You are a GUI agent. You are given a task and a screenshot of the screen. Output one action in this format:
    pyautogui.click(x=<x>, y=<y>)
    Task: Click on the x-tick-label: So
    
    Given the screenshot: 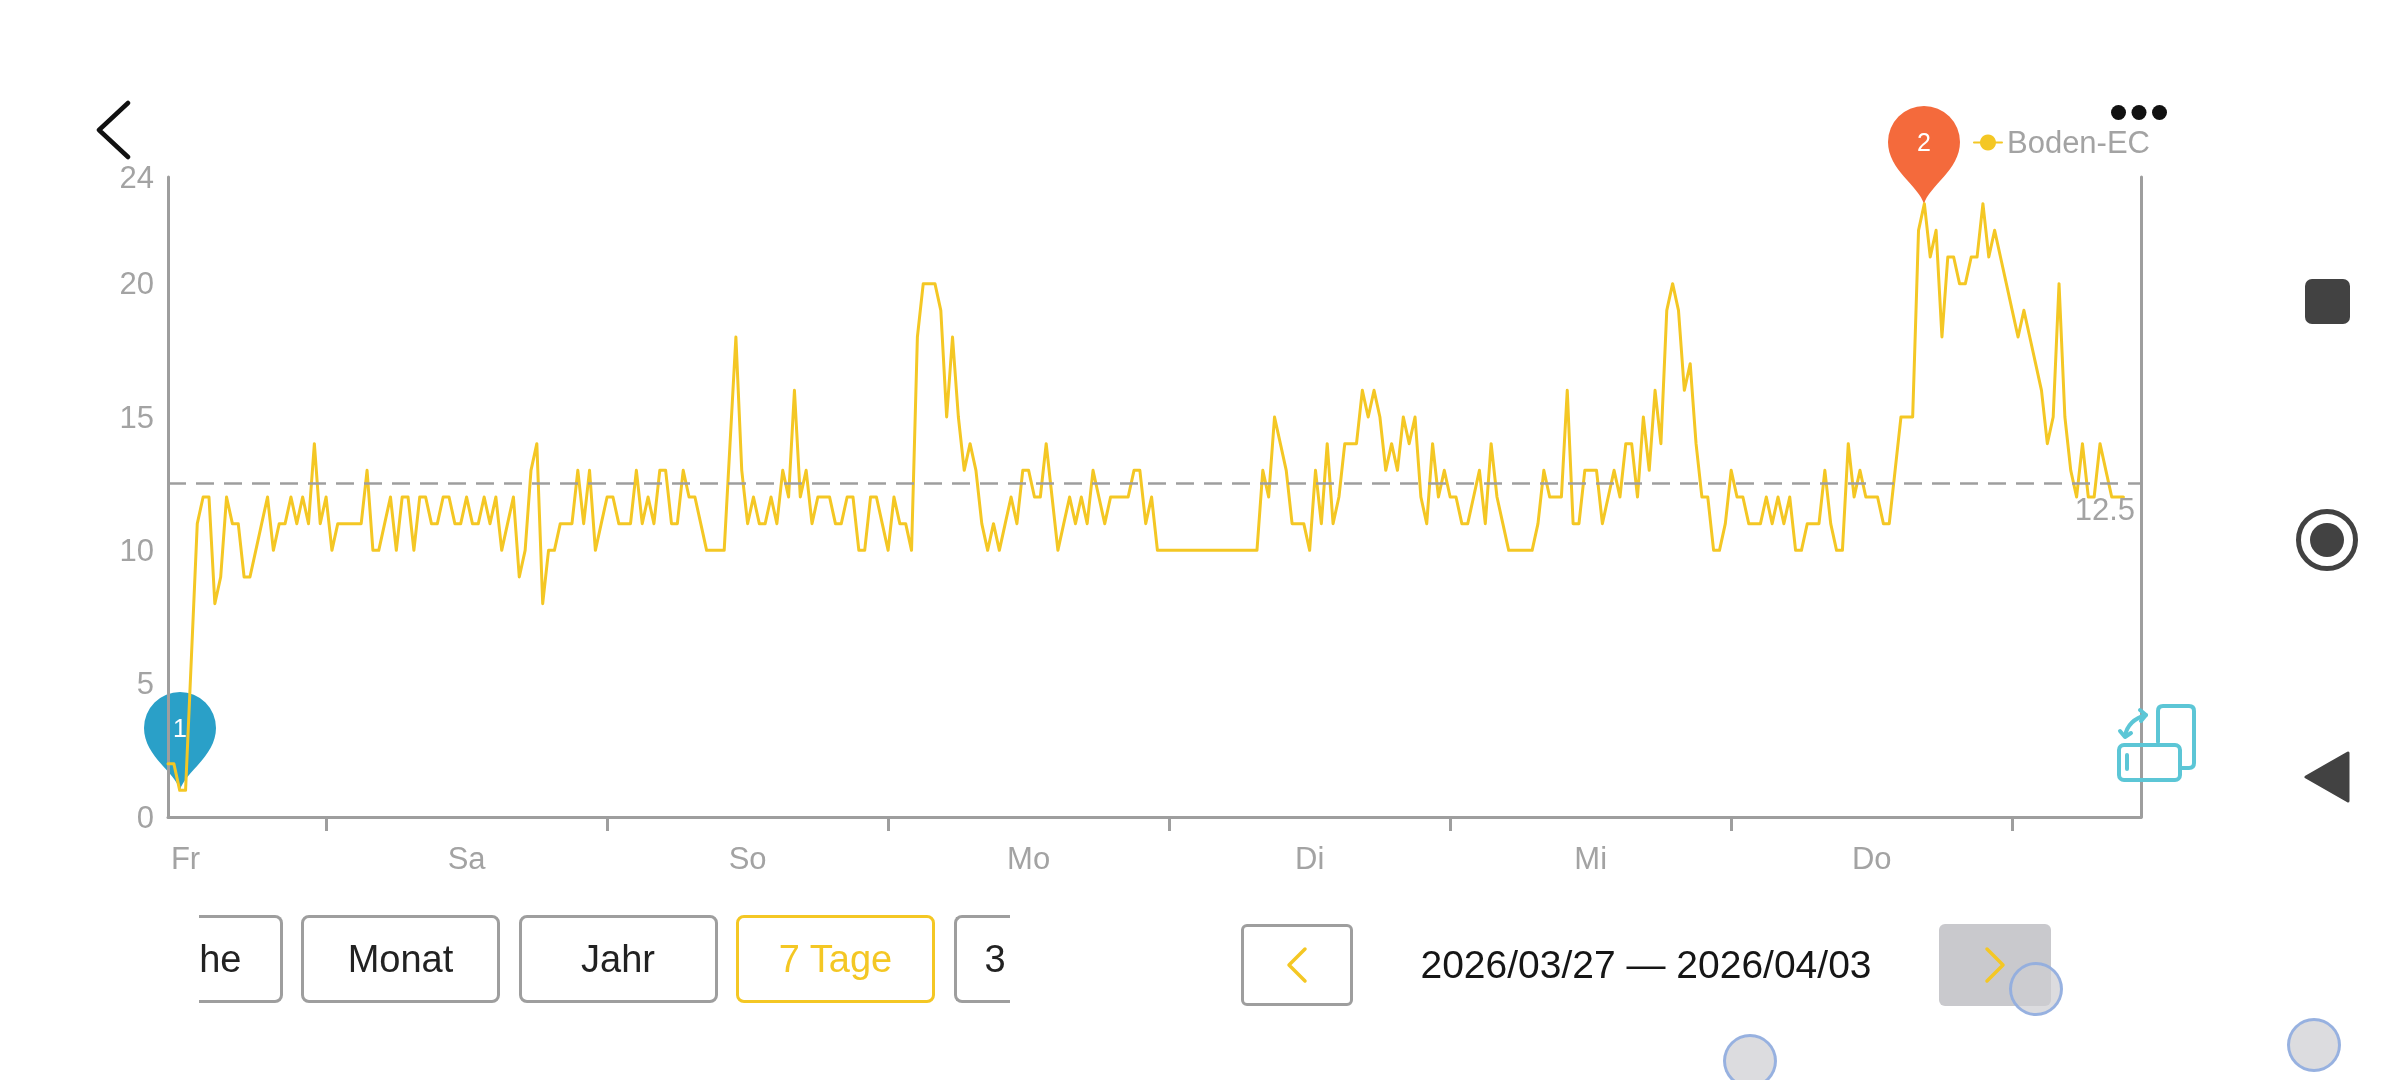 What is the action you would take?
    pyautogui.click(x=747, y=858)
    